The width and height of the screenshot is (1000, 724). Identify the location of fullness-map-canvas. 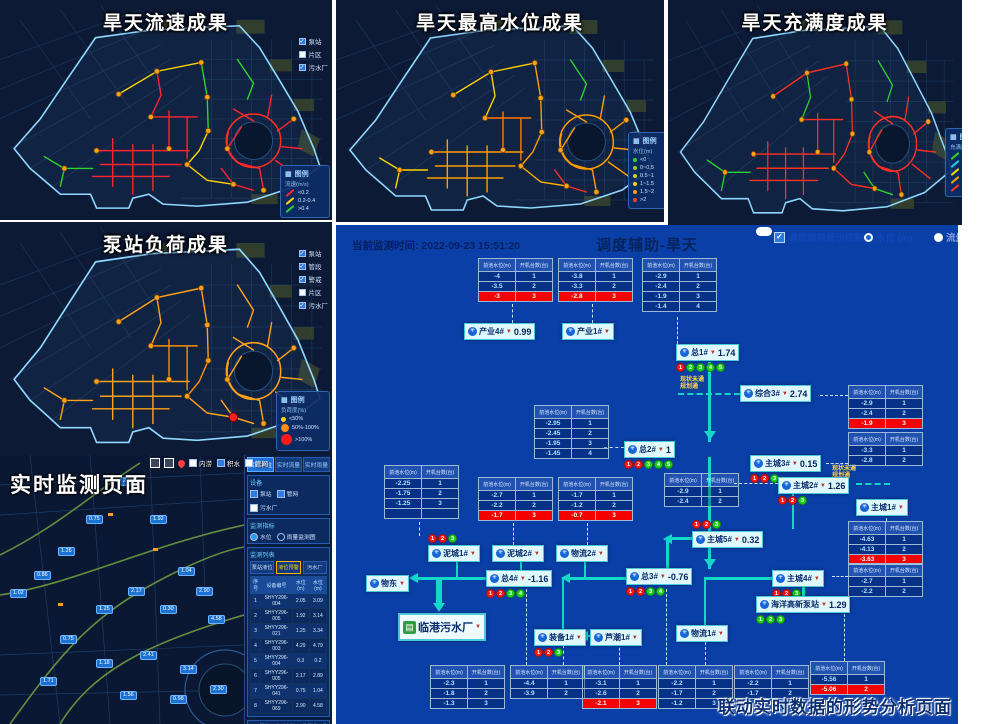
(815, 112).